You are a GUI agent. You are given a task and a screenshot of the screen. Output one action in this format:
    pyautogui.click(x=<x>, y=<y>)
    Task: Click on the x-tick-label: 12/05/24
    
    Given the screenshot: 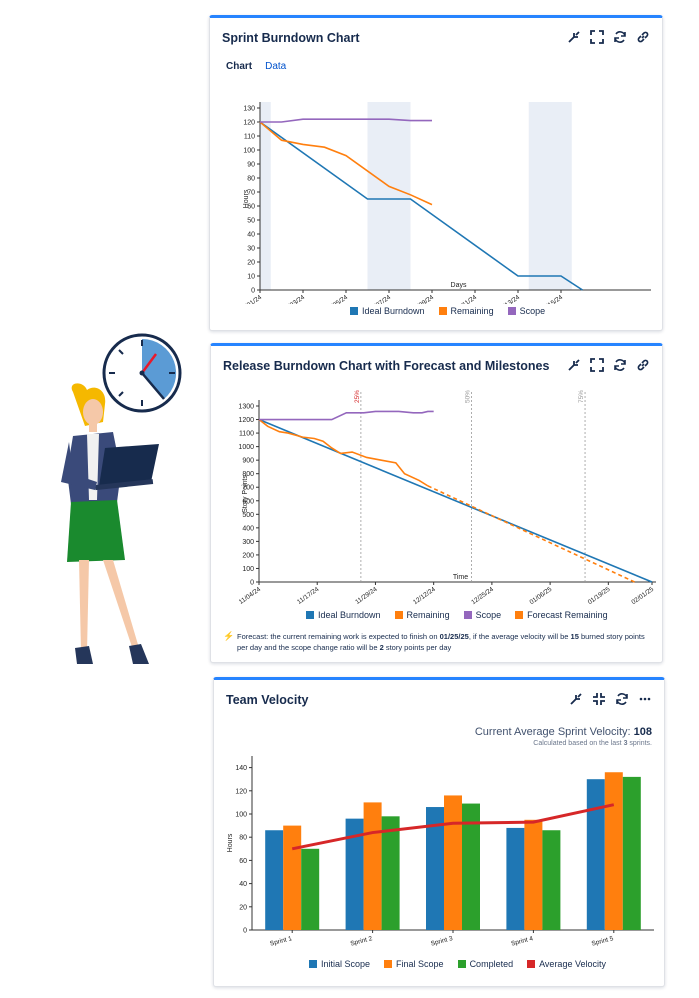 What is the action you would take?
    pyautogui.click(x=336, y=299)
    